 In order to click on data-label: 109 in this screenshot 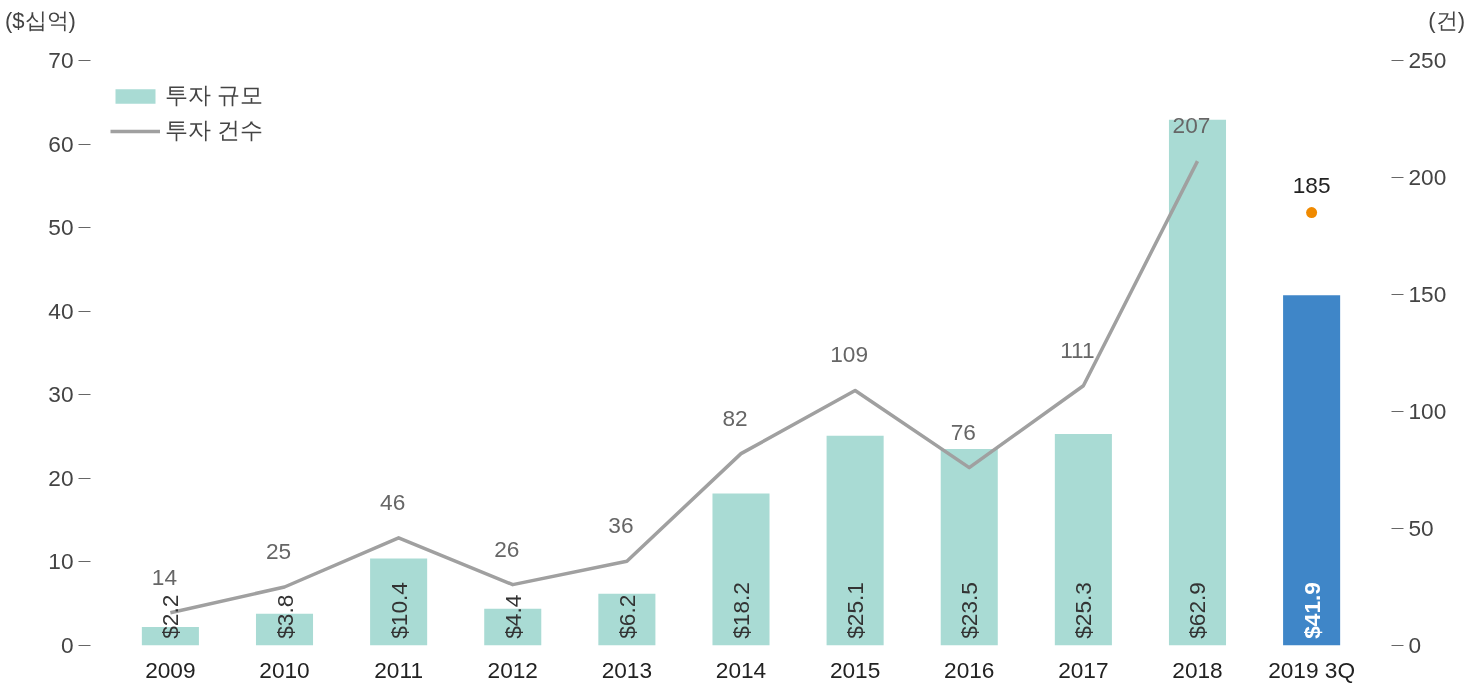, I will do `click(849, 354)`.